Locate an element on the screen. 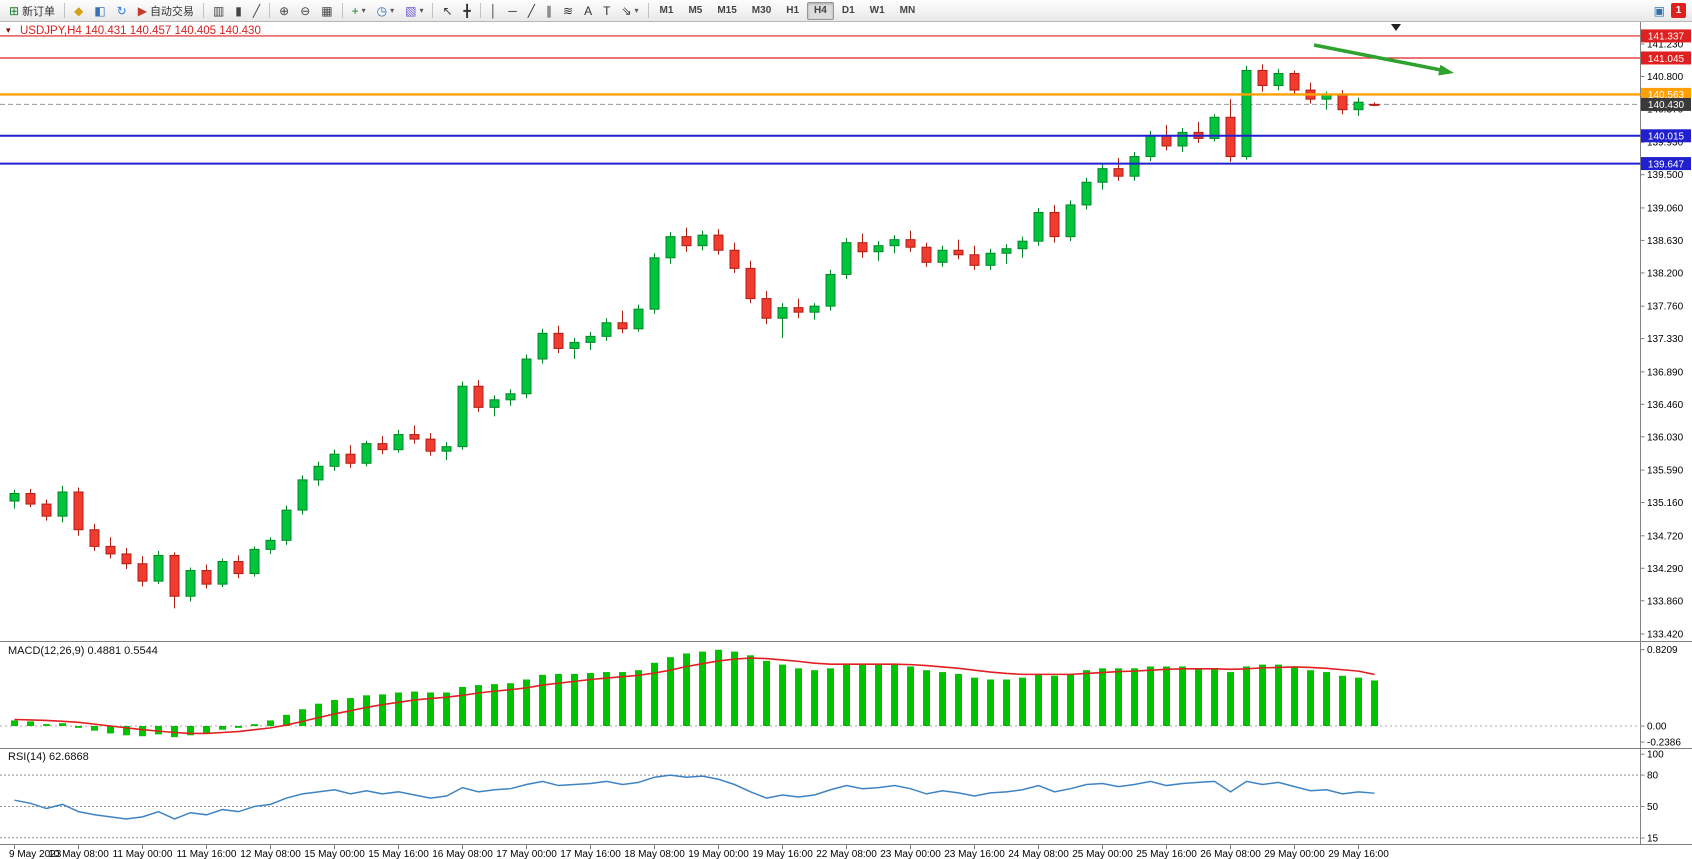 This screenshot has height=859, width=1692. autotrading-button: ▶ 自动交易 is located at coordinates (166, 11).